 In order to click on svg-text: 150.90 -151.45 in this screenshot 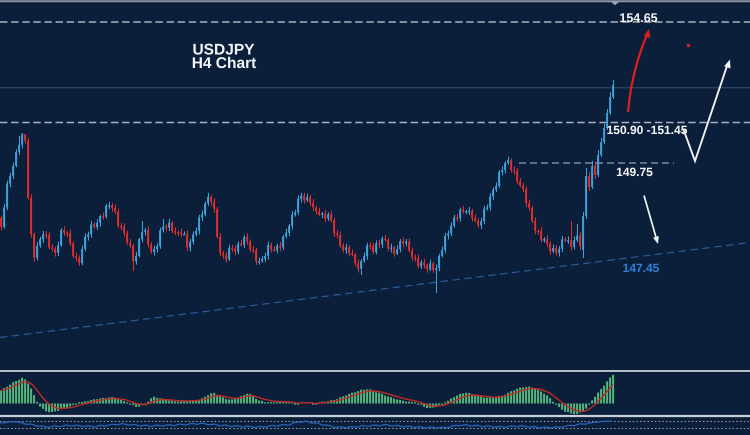, I will do `click(647, 130)`.